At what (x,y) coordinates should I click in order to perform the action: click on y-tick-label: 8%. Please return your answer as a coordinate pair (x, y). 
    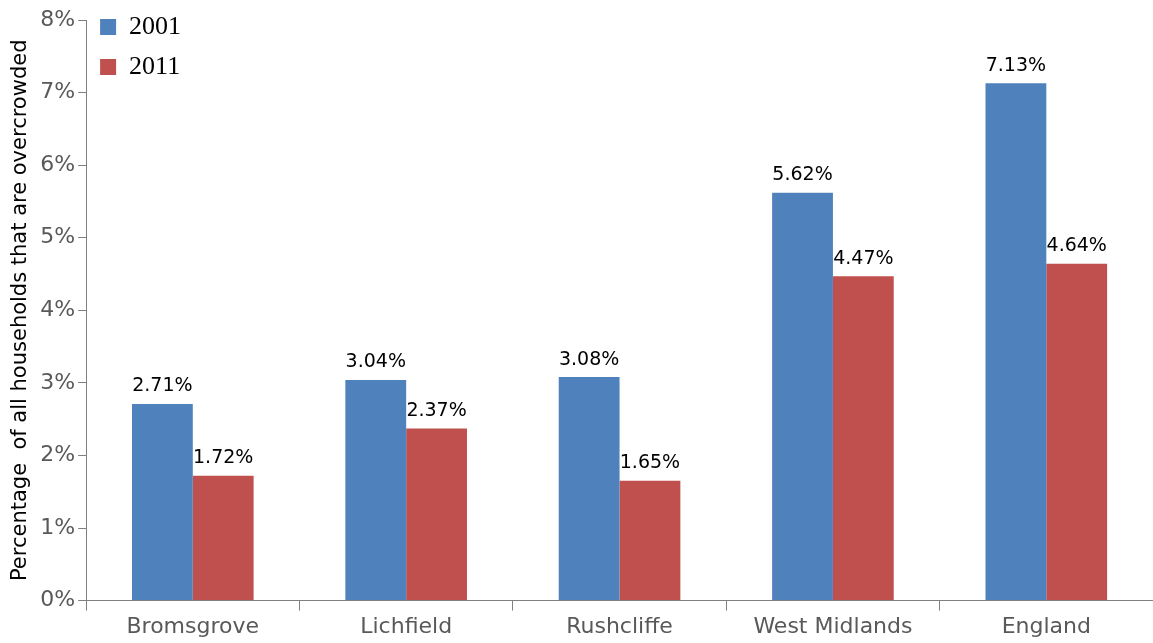
    Looking at the image, I should click on (58, 18).